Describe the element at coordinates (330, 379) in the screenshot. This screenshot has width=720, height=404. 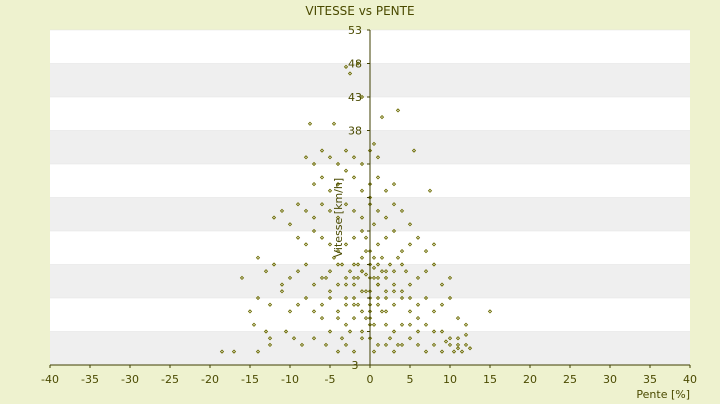
I see `x-tick-label: -5` at that location.